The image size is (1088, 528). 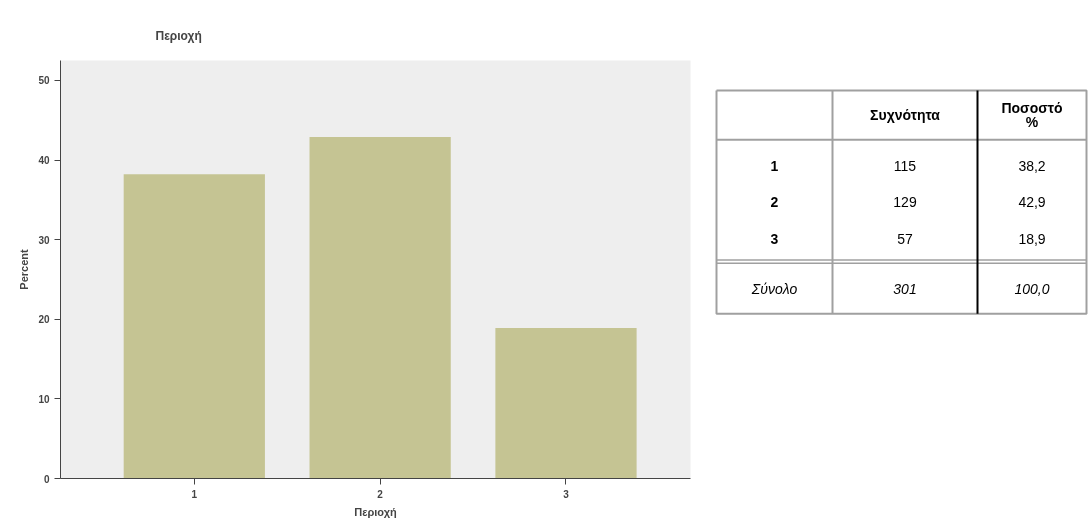 I want to click on x-tick-label: 3, so click(x=566, y=494).